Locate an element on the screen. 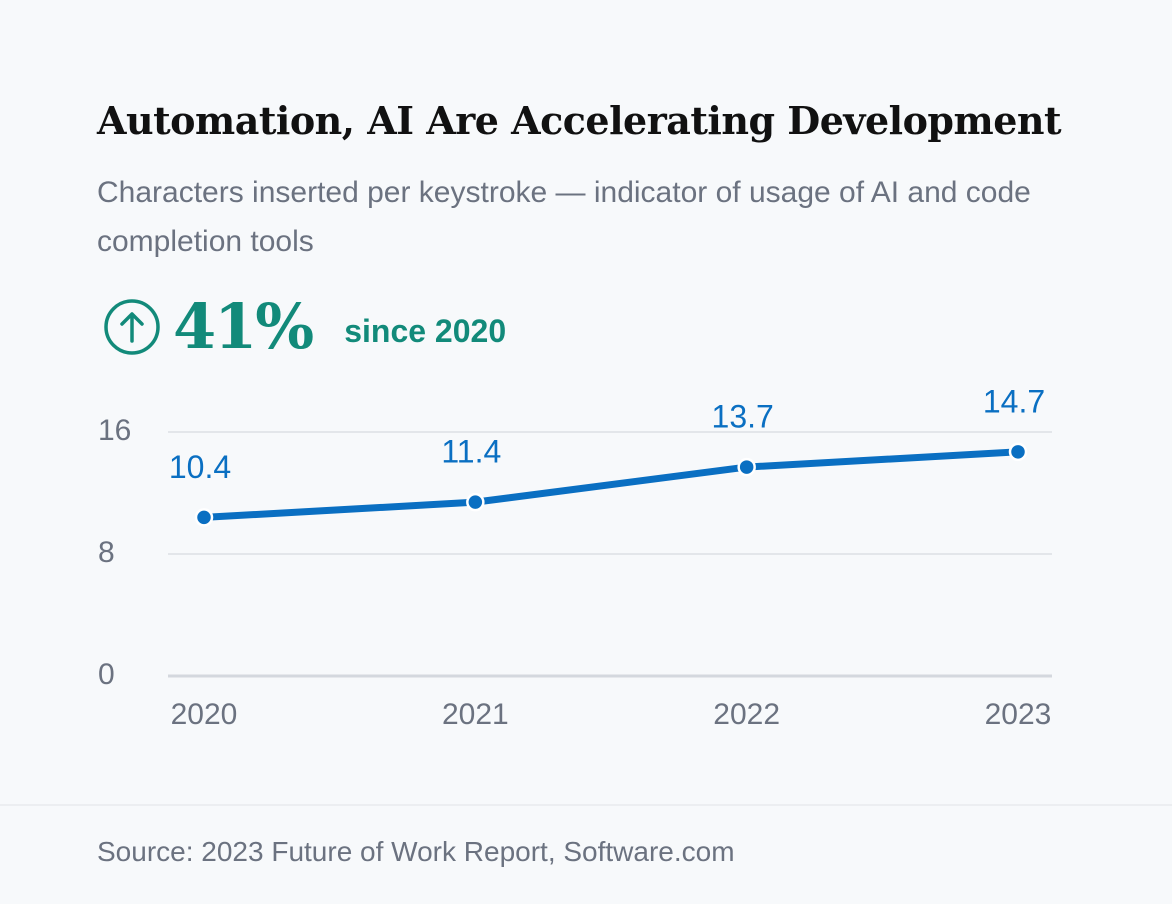 This screenshot has height=904, width=1172. highlight: 41% since 2020 is located at coordinates (304, 326).